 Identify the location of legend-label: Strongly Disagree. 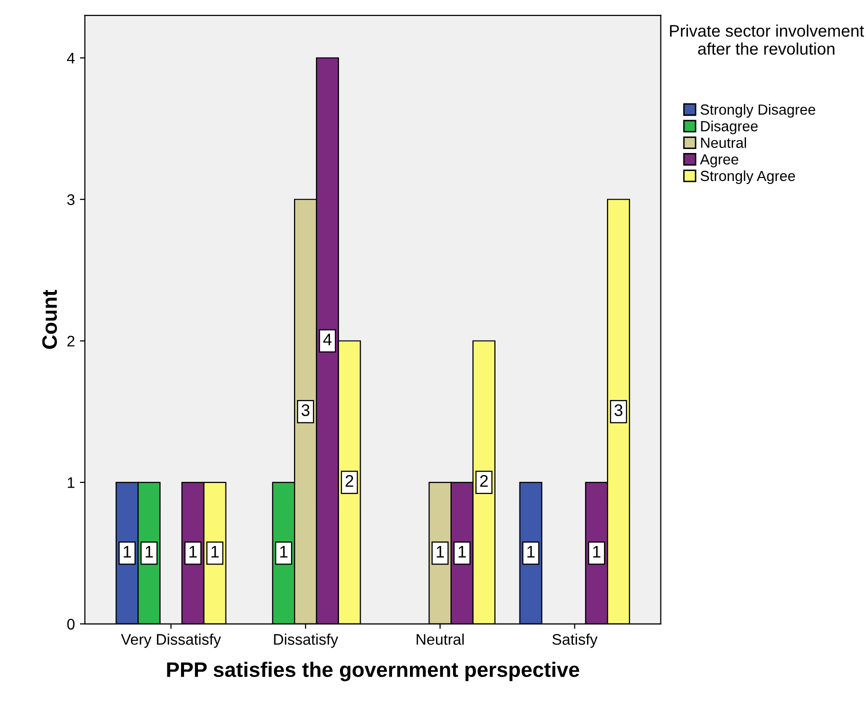
(758, 111).